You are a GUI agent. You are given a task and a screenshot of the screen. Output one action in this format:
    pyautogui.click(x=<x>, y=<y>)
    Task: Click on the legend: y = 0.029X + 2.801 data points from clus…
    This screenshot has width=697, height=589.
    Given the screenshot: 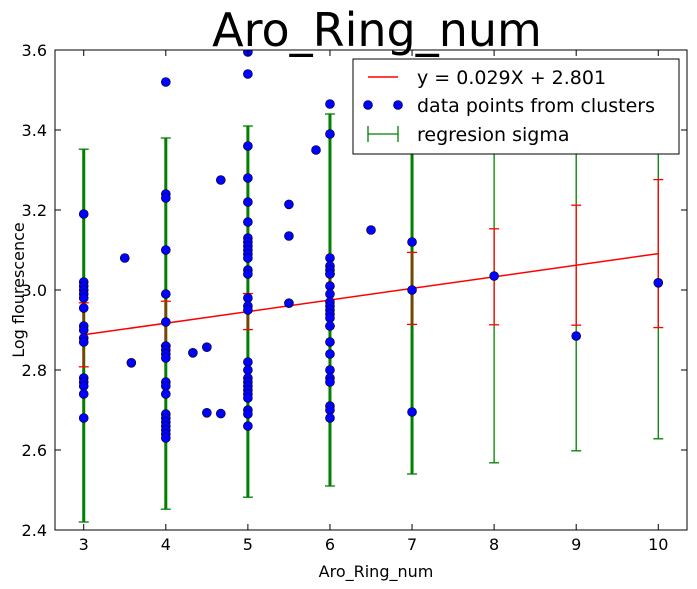 What is the action you would take?
    pyautogui.click(x=516, y=106)
    